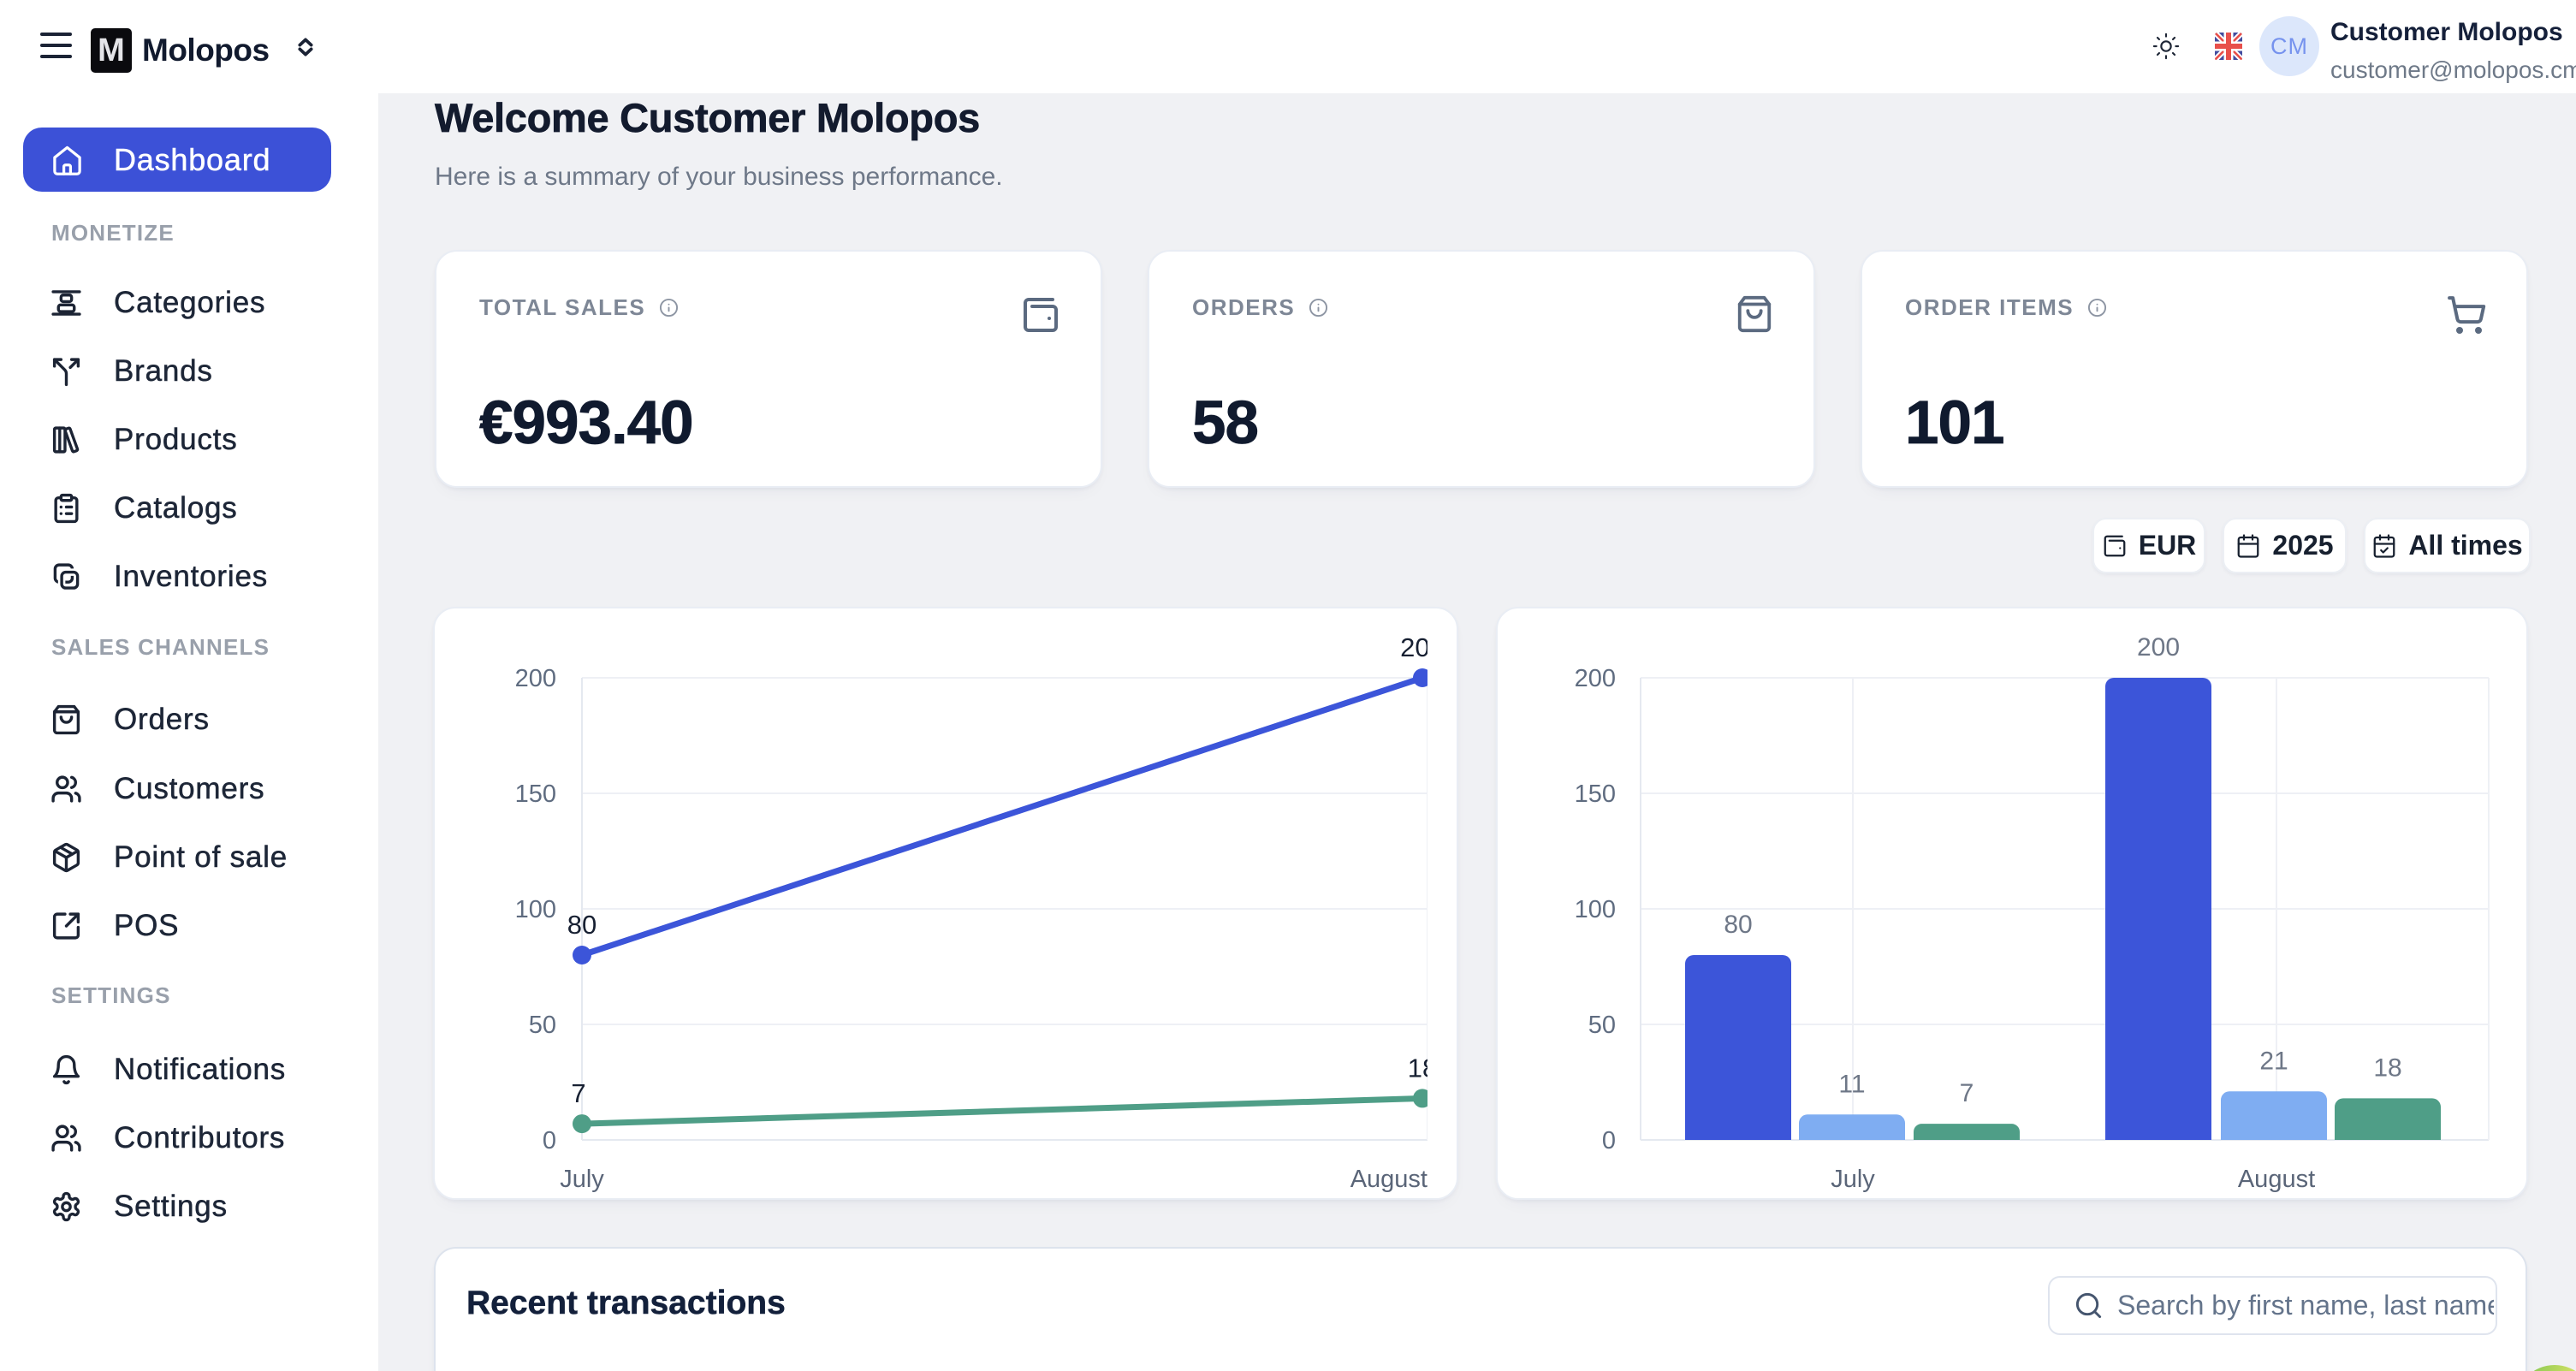 The height and width of the screenshot is (1371, 2576). Describe the element at coordinates (1851, 1084) in the screenshot. I see `svg-text: 11` at that location.